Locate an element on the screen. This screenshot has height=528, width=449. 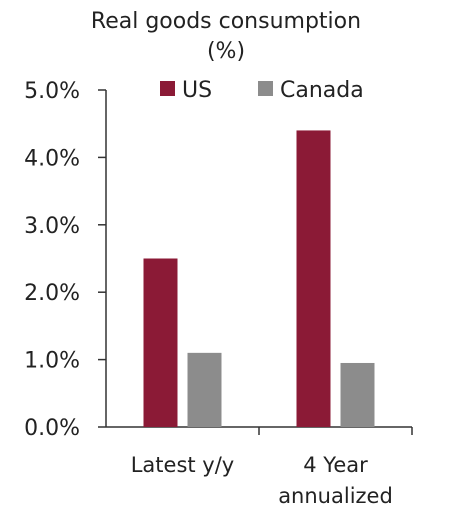
y-tick-label: 2.0% is located at coordinates (52, 293).